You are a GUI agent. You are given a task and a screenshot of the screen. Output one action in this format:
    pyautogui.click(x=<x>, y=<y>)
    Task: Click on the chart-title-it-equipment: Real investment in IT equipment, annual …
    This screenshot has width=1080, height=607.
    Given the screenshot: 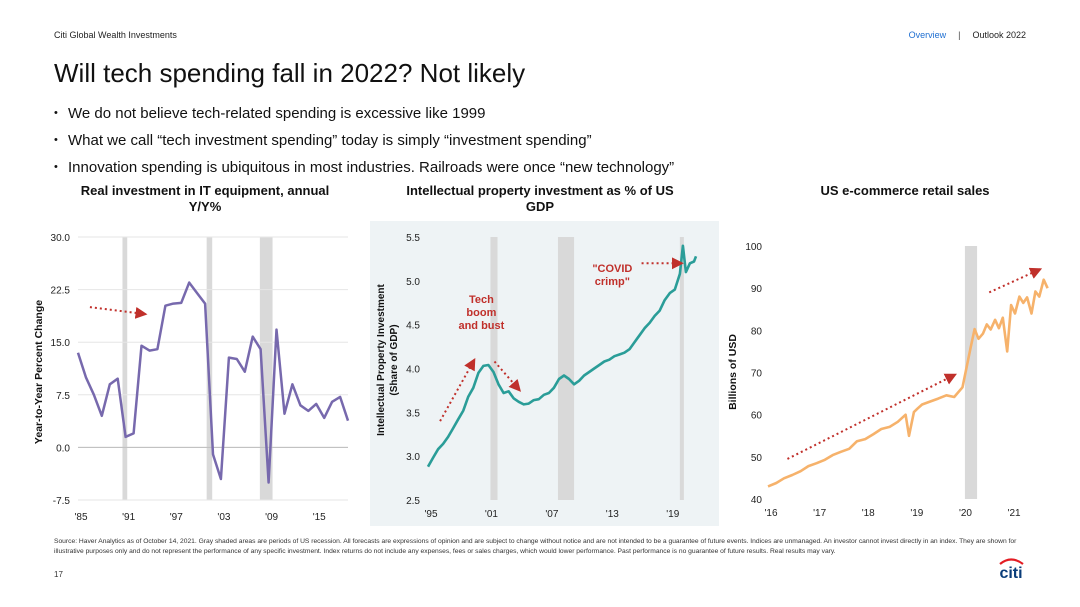 What is the action you would take?
    pyautogui.click(x=205, y=198)
    